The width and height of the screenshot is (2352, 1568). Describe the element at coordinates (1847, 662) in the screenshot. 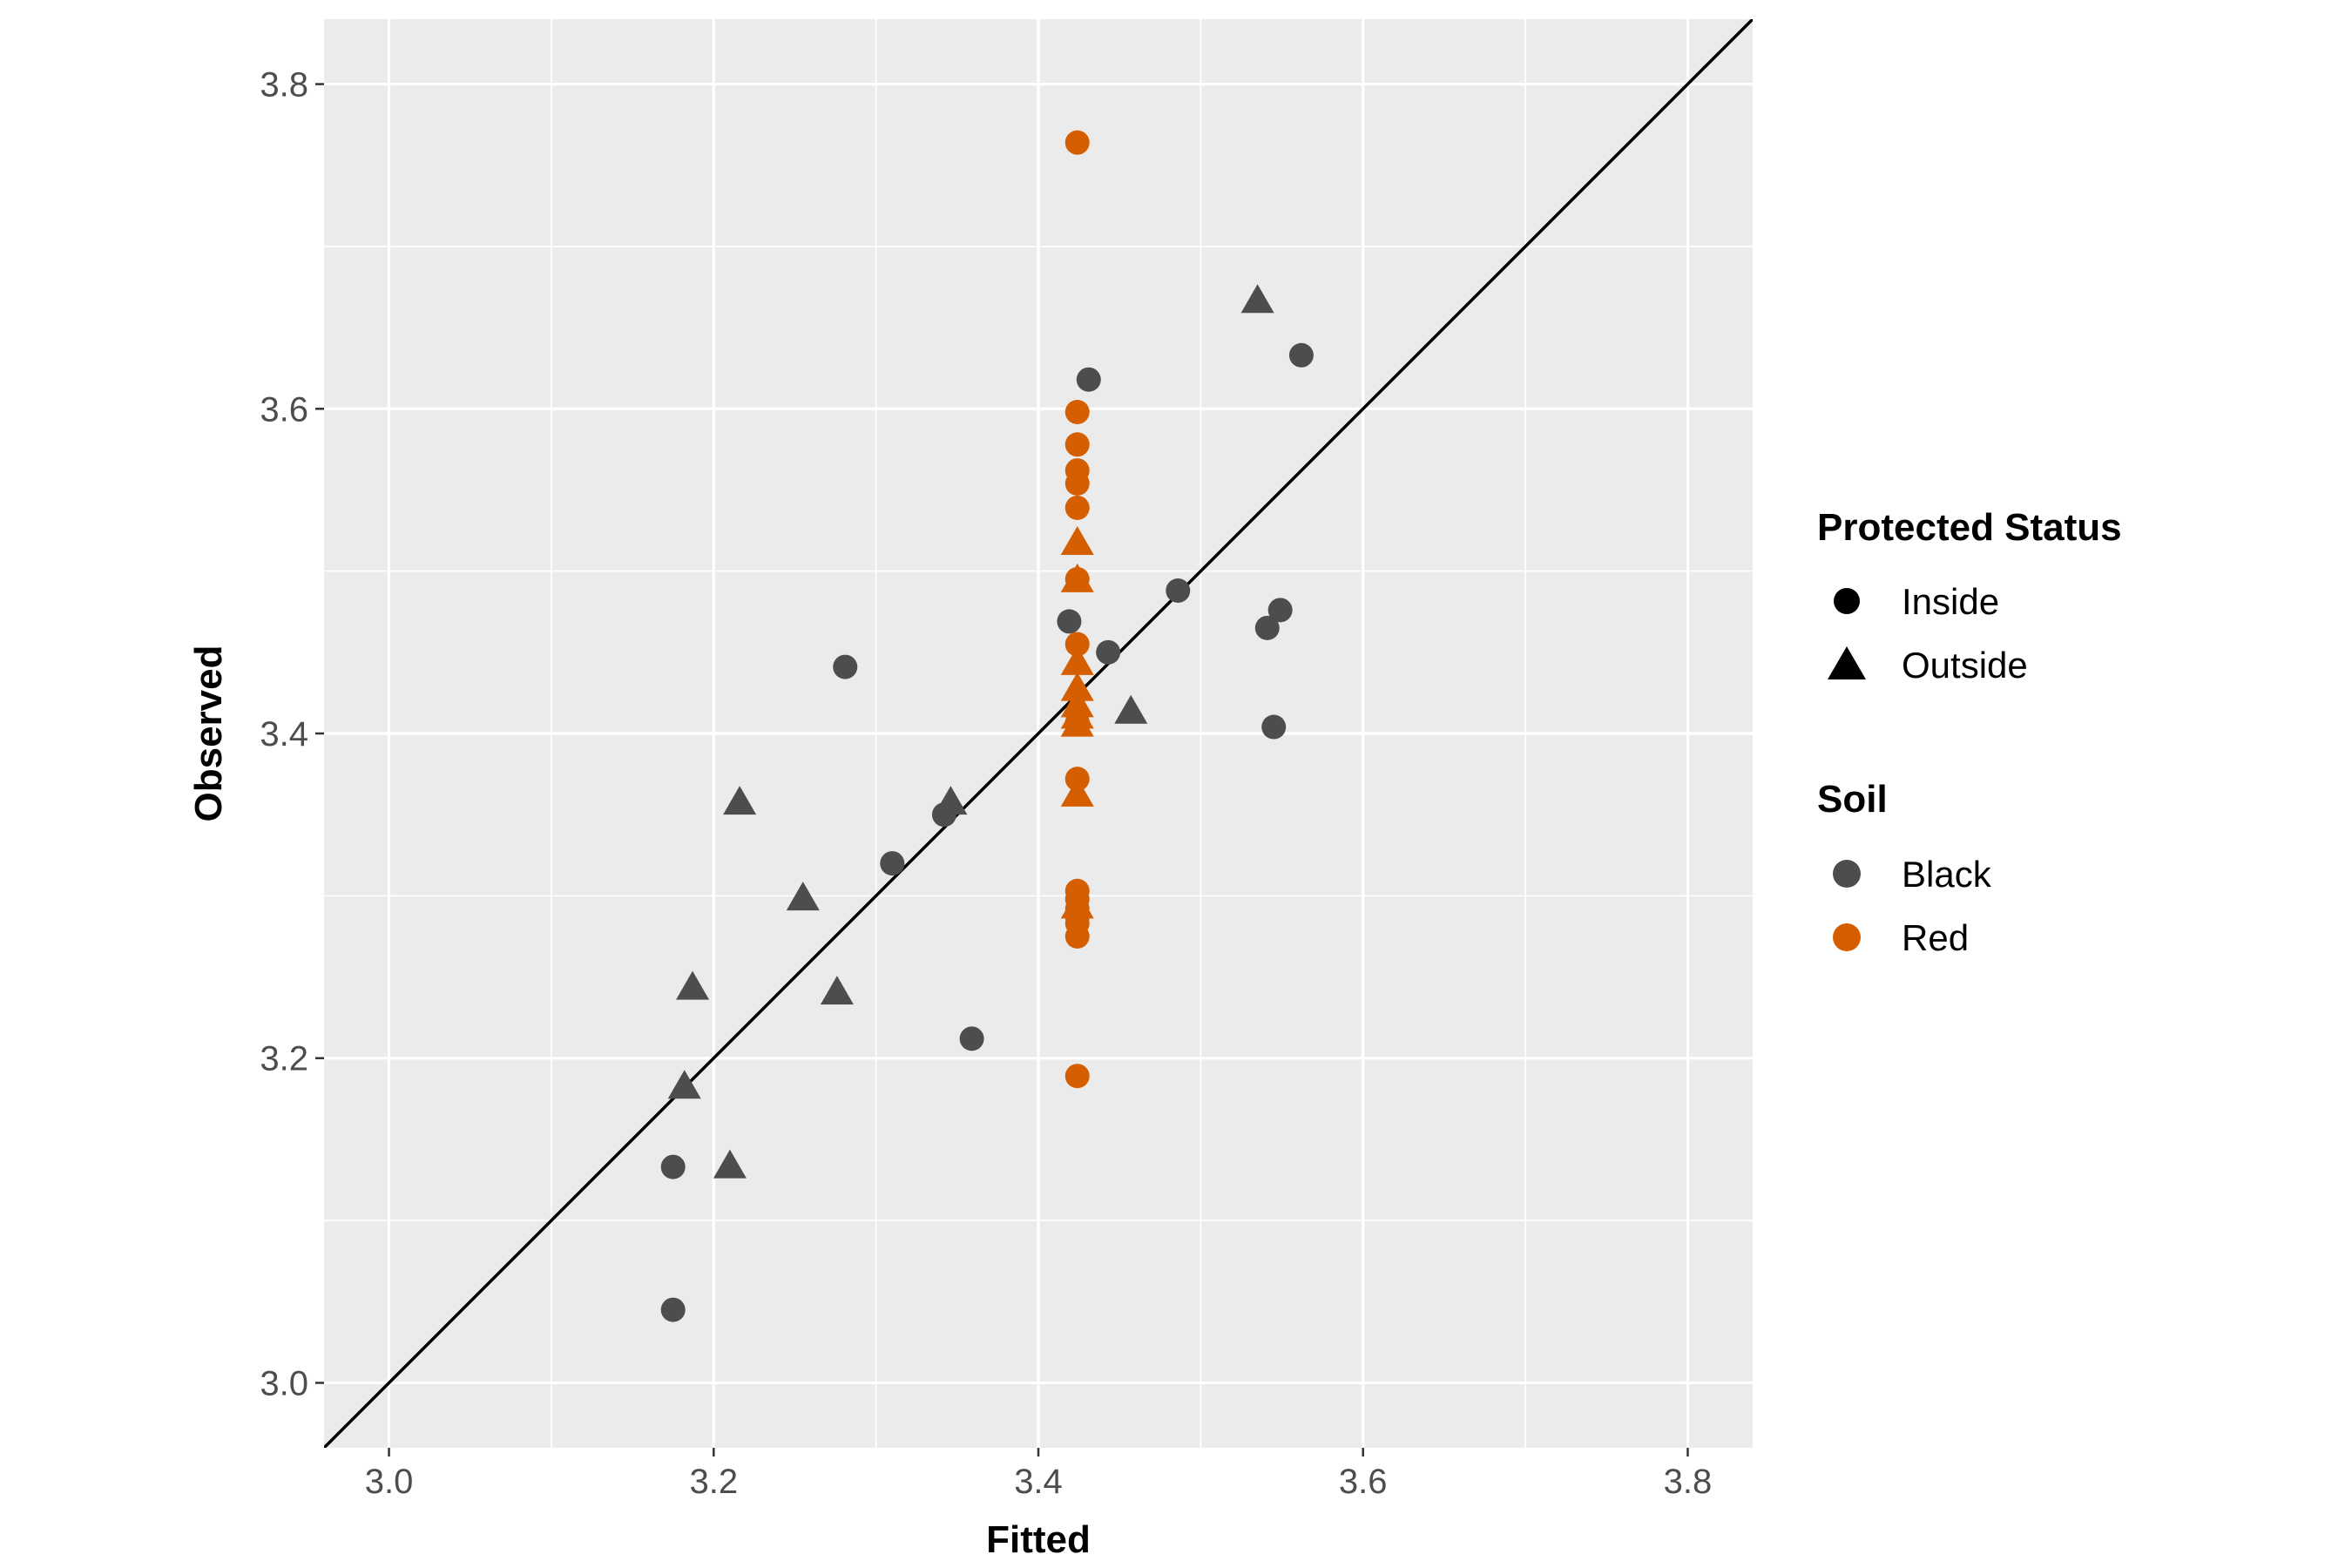

I see `legend-key-outside-icon` at that location.